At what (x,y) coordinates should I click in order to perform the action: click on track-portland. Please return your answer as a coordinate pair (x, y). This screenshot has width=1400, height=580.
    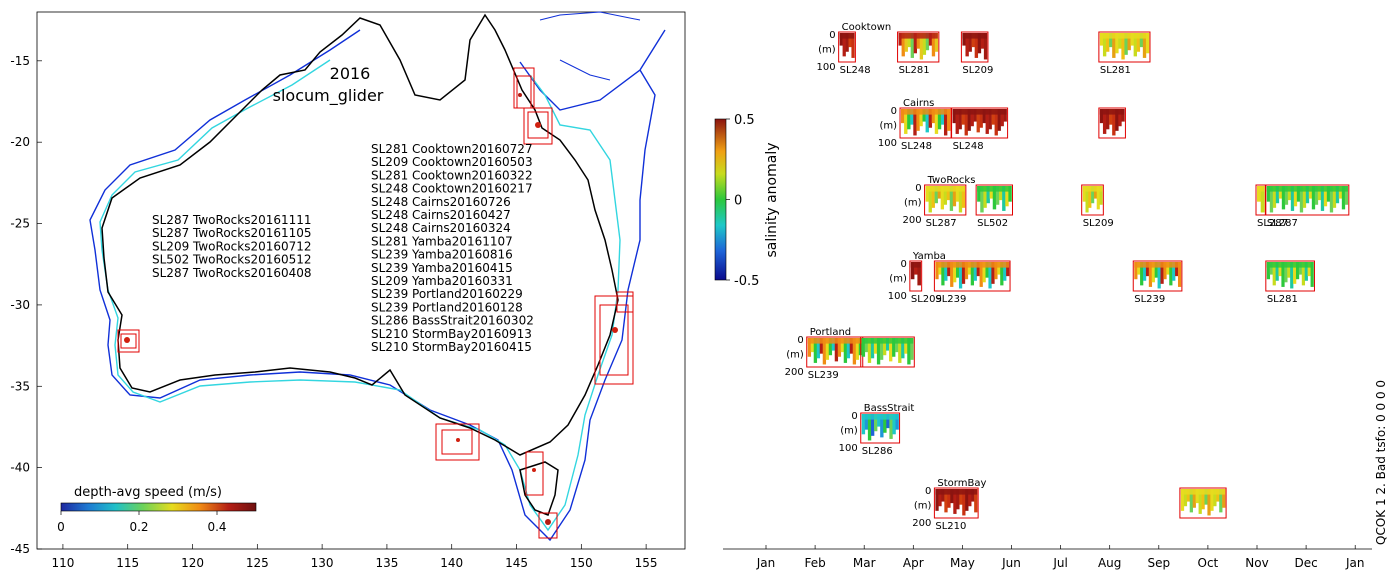
    Looking at the image, I should click on (458, 440).